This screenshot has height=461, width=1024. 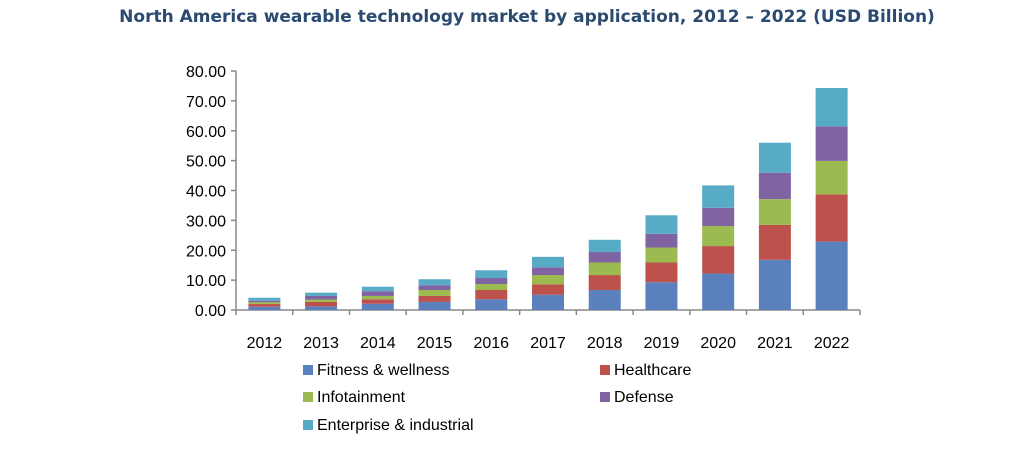 What do you see at coordinates (377, 306) in the screenshot?
I see `bar-segment-fitness-wellness-2014` at bounding box center [377, 306].